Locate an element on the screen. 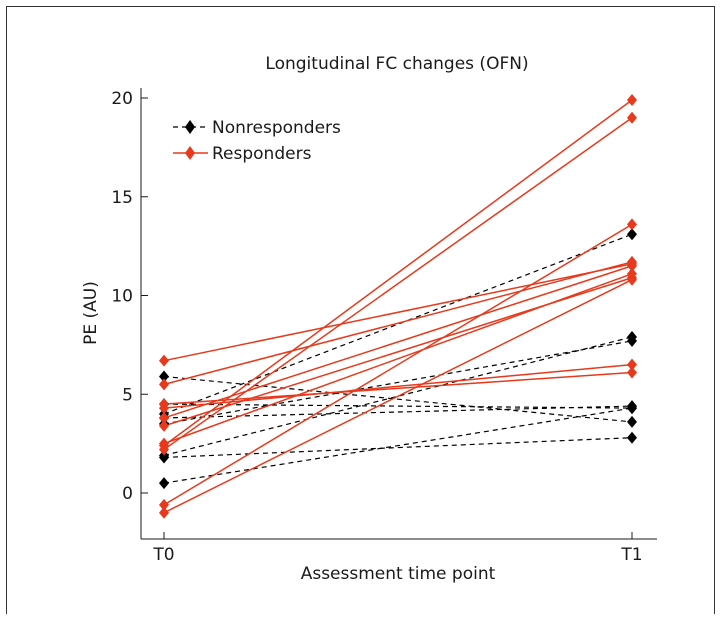 The height and width of the screenshot is (620, 721). y-tick-label: 15 is located at coordinates (122, 198).